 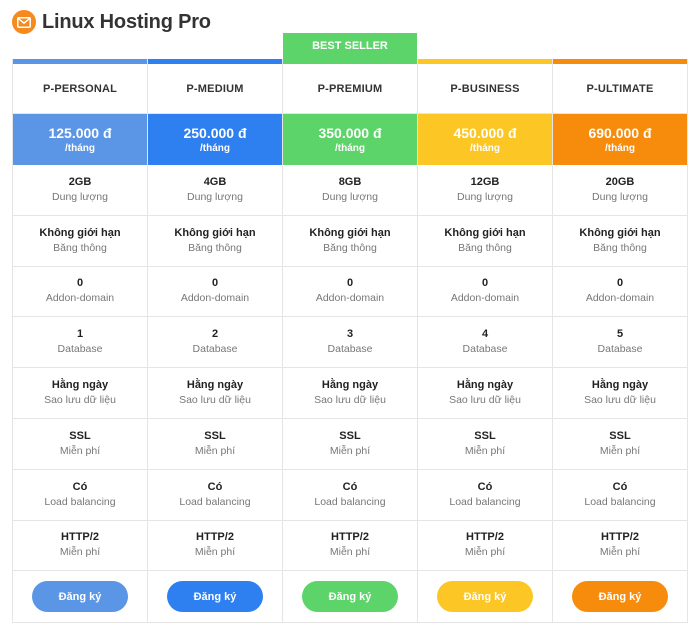 I want to click on feature-cell: 20GB Dung lượng, so click(x=620, y=190).